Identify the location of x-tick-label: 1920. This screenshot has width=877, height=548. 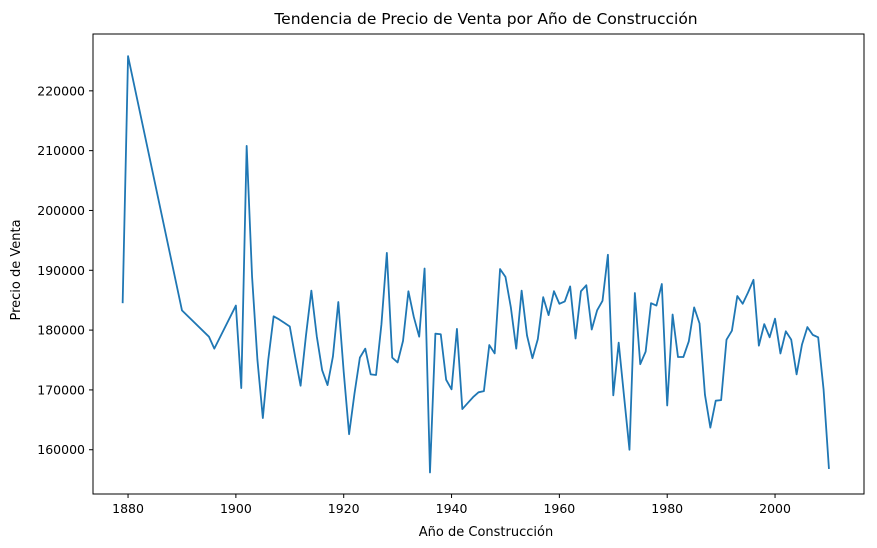
(344, 508).